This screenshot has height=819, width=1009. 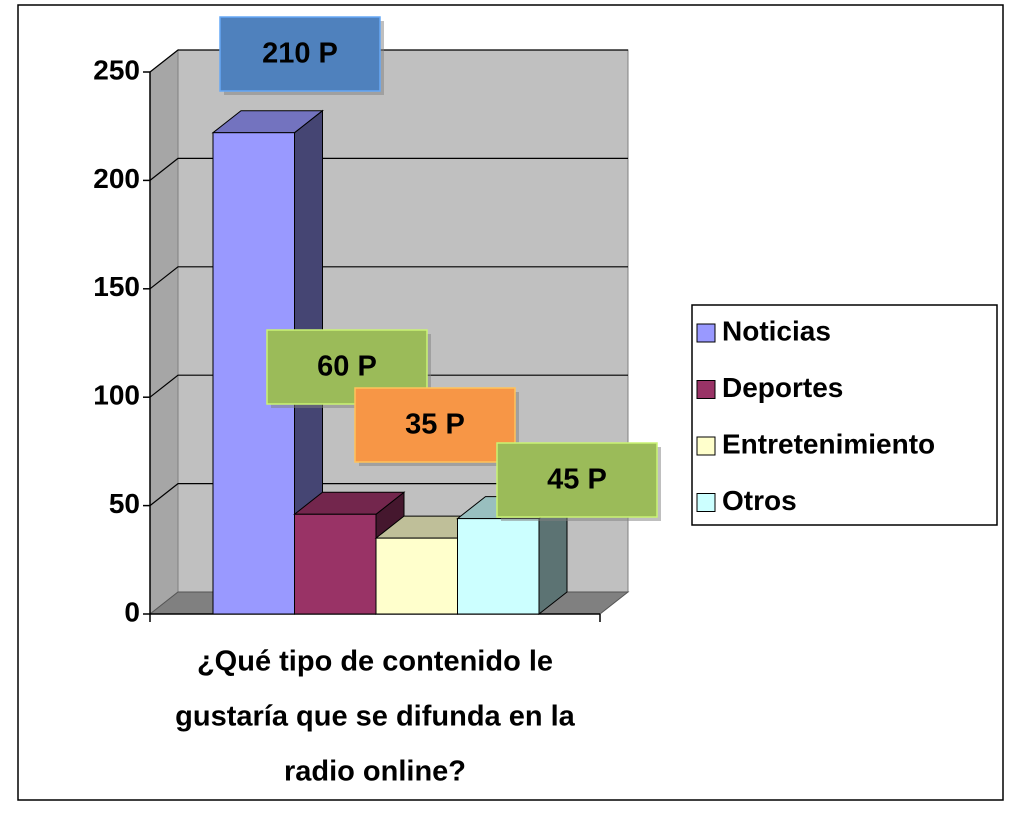 I want to click on annotation-text: 60 P, so click(x=347, y=367).